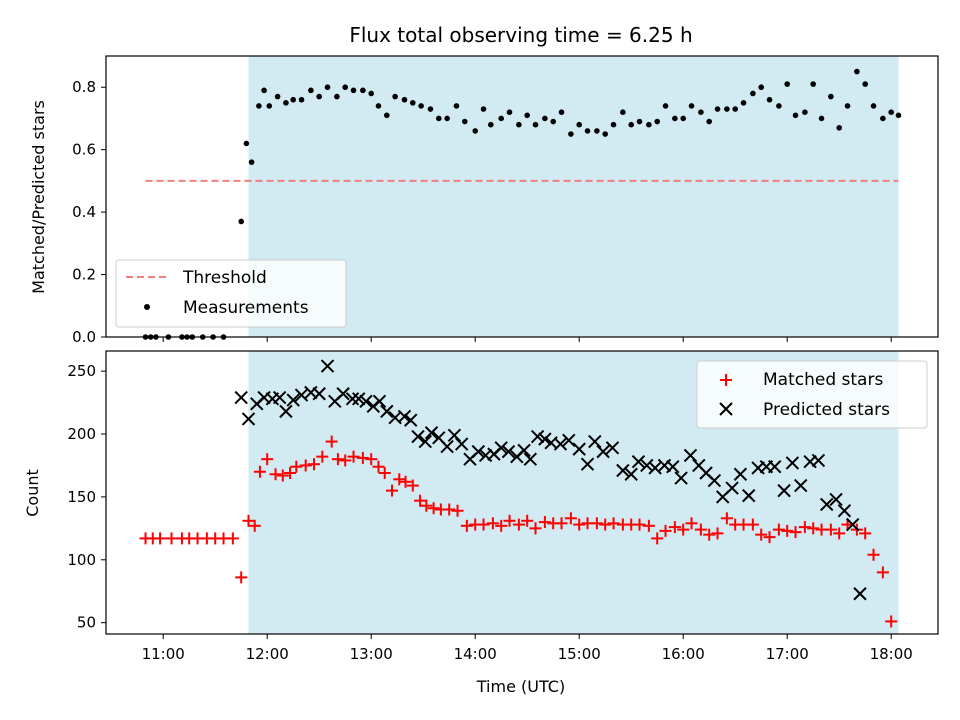 The height and width of the screenshot is (720, 960). I want to click on y-bottom-tick-label: 150, so click(81, 497).